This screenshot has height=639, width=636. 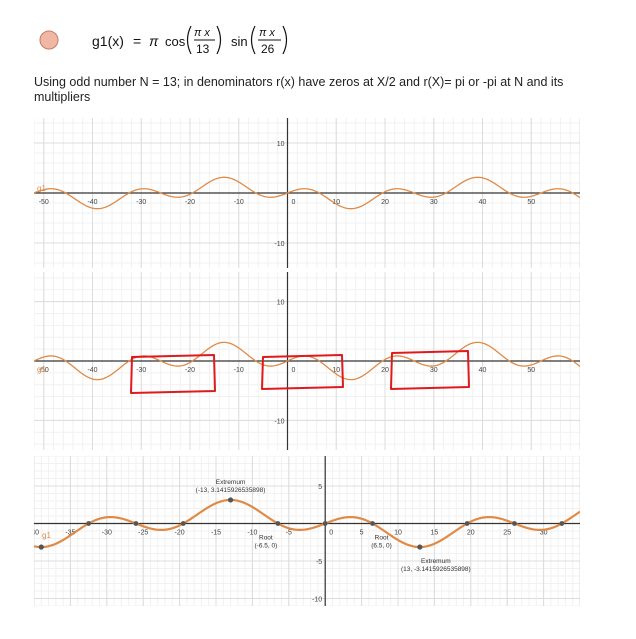 What do you see at coordinates (70, 533) in the screenshot?
I see `x-tick-label: -35` at bounding box center [70, 533].